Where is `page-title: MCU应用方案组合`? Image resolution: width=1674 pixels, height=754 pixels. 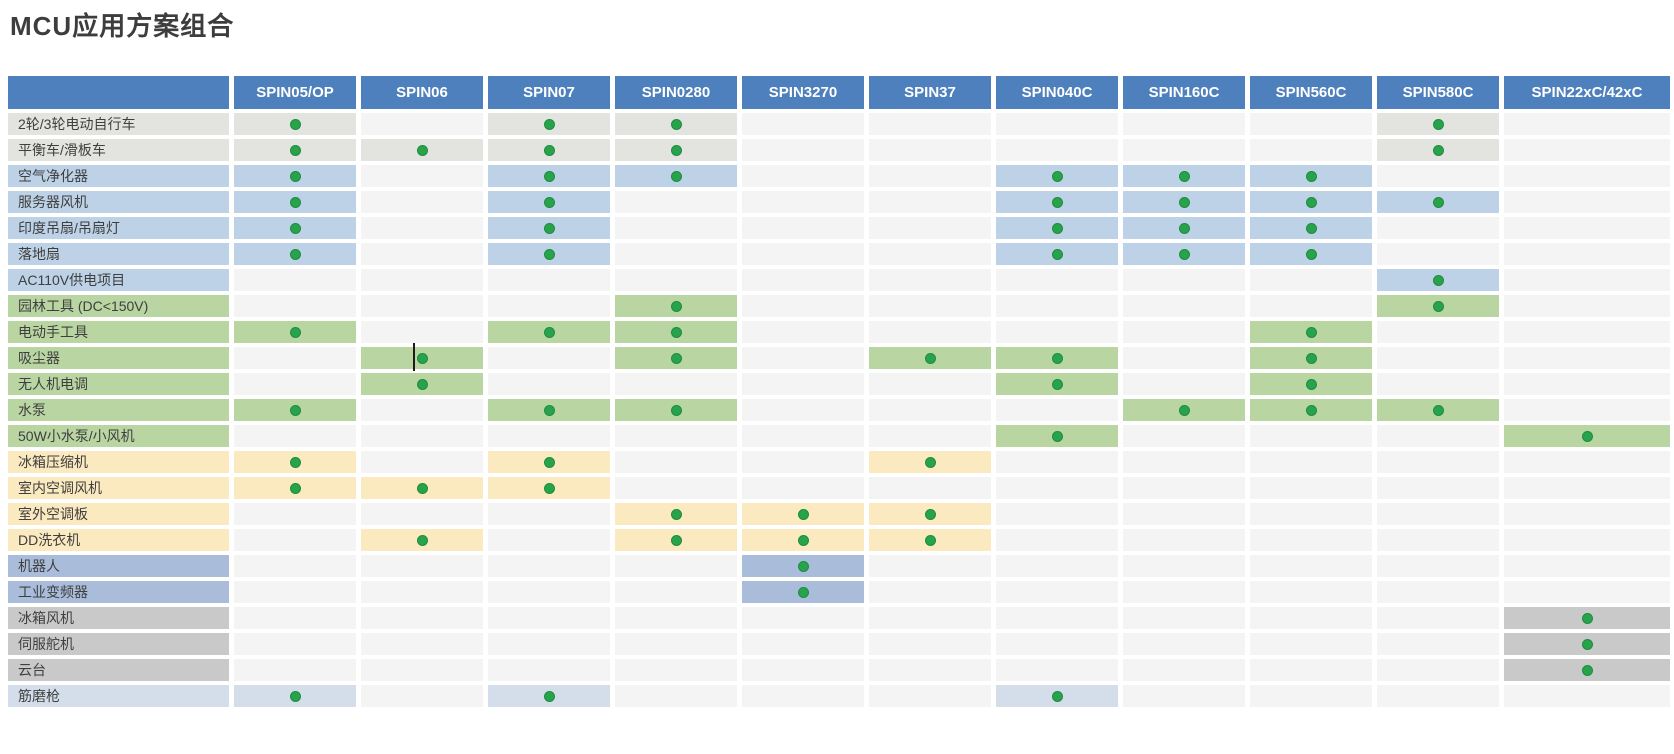
page-title: MCU应用方案组合 is located at coordinates (122, 26).